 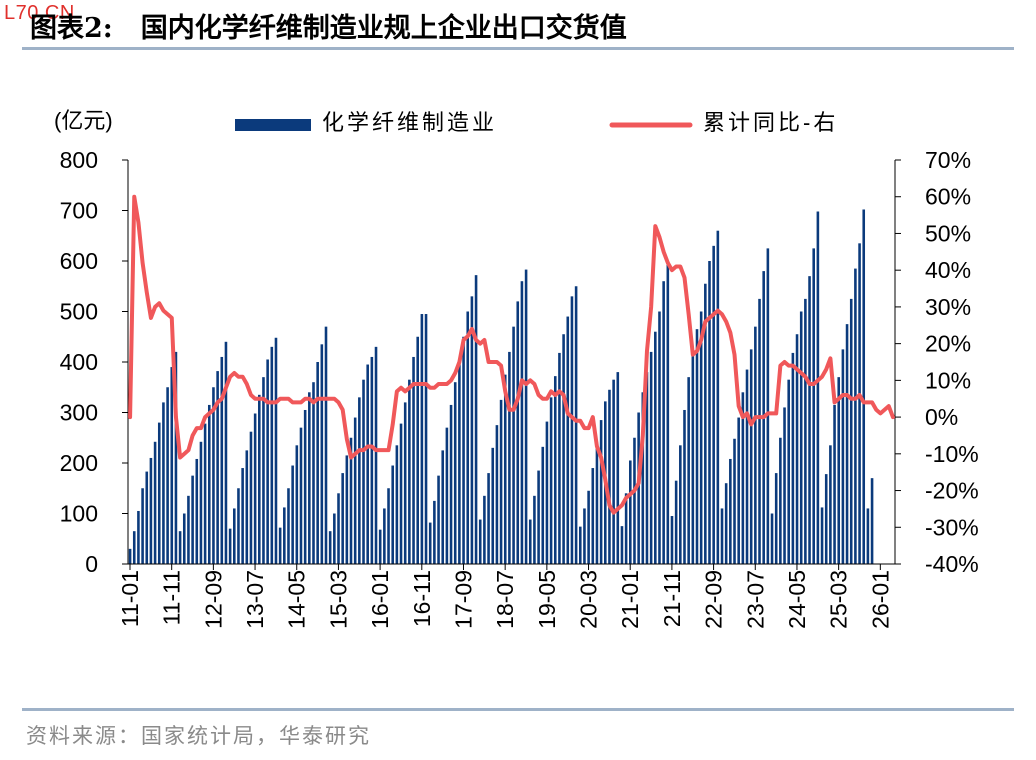 What do you see at coordinates (797, 599) in the screenshot?
I see `x-tick-label-16: 24-05` at bounding box center [797, 599].